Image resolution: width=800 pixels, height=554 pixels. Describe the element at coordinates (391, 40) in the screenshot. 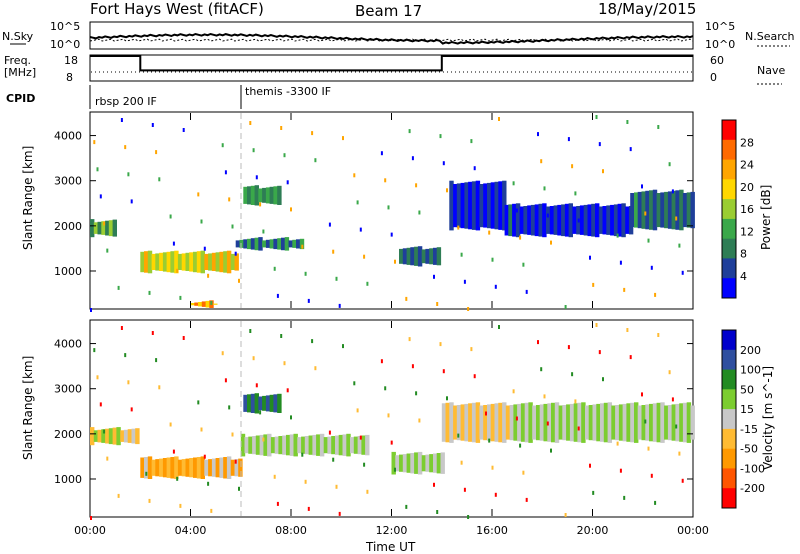

I see `nsearch-series` at that location.